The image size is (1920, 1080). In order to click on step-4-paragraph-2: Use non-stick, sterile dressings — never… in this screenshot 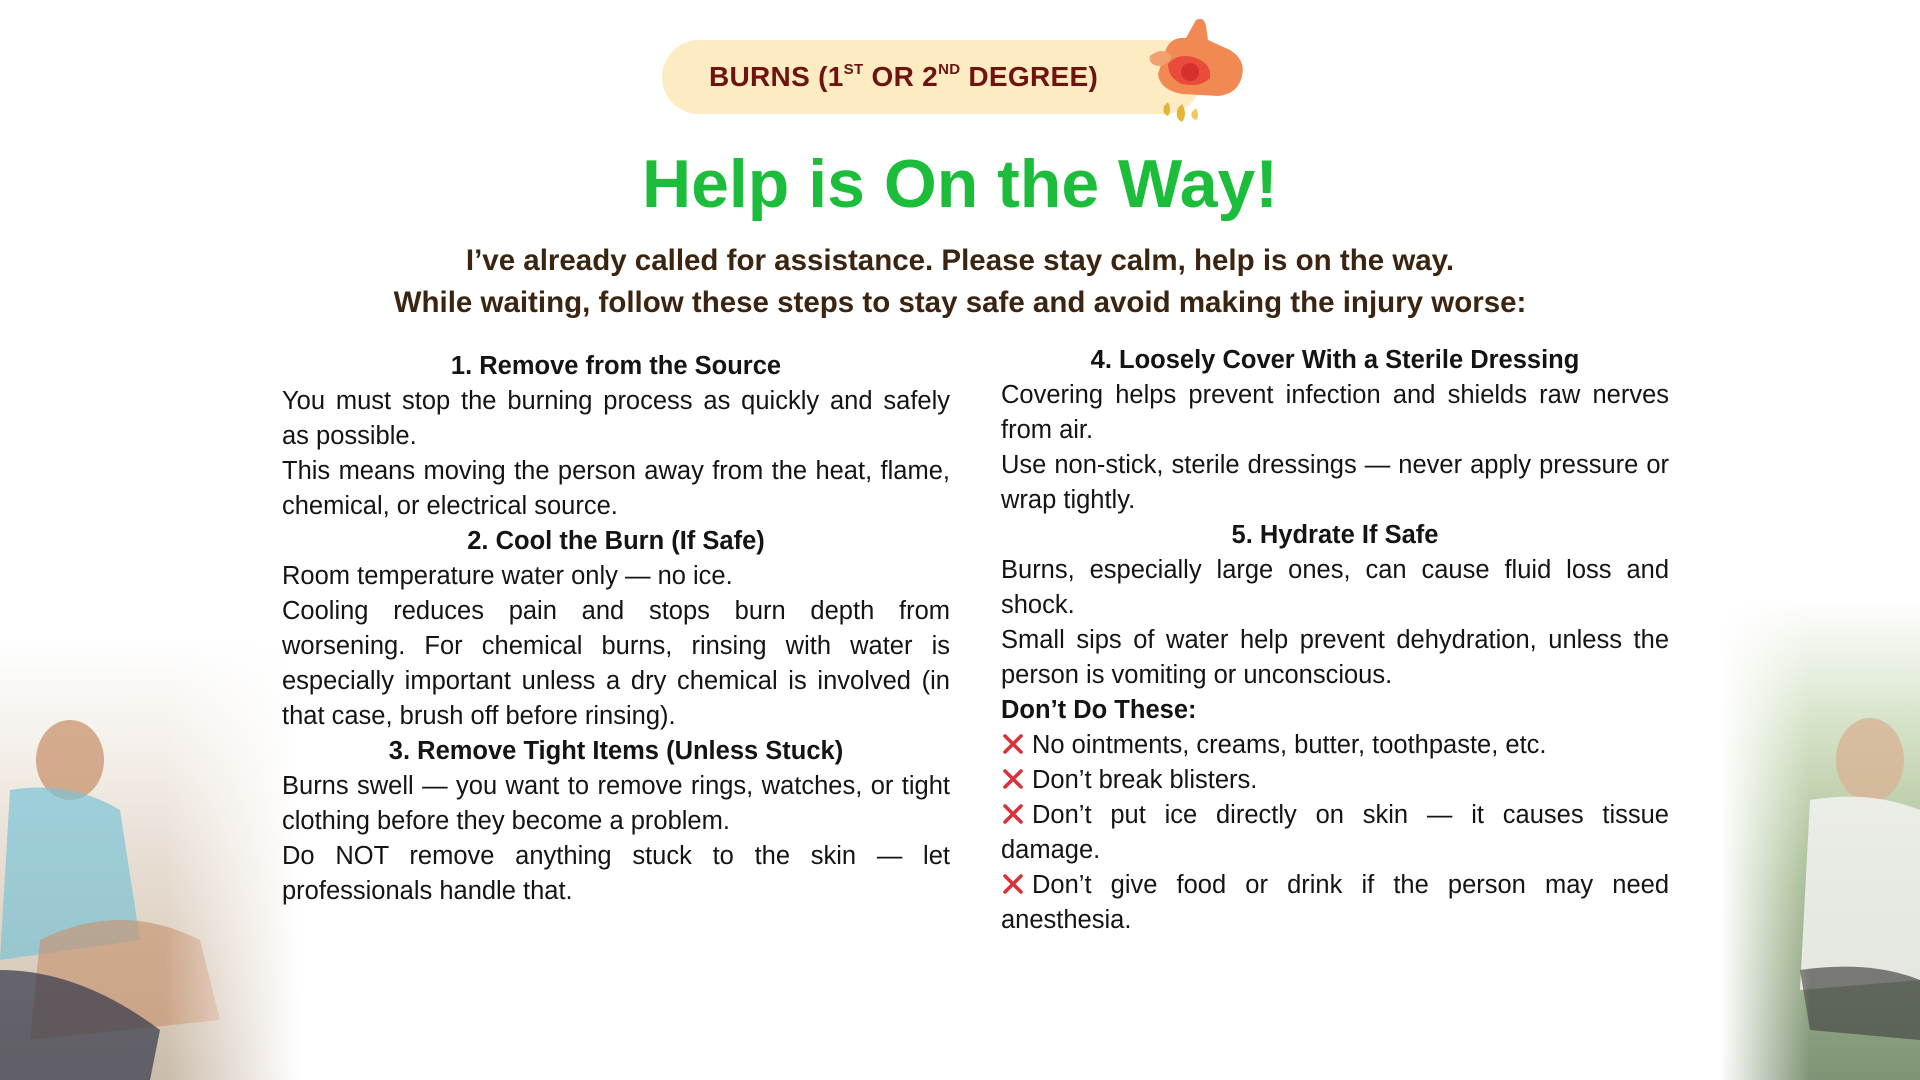, I will do `click(1335, 482)`.